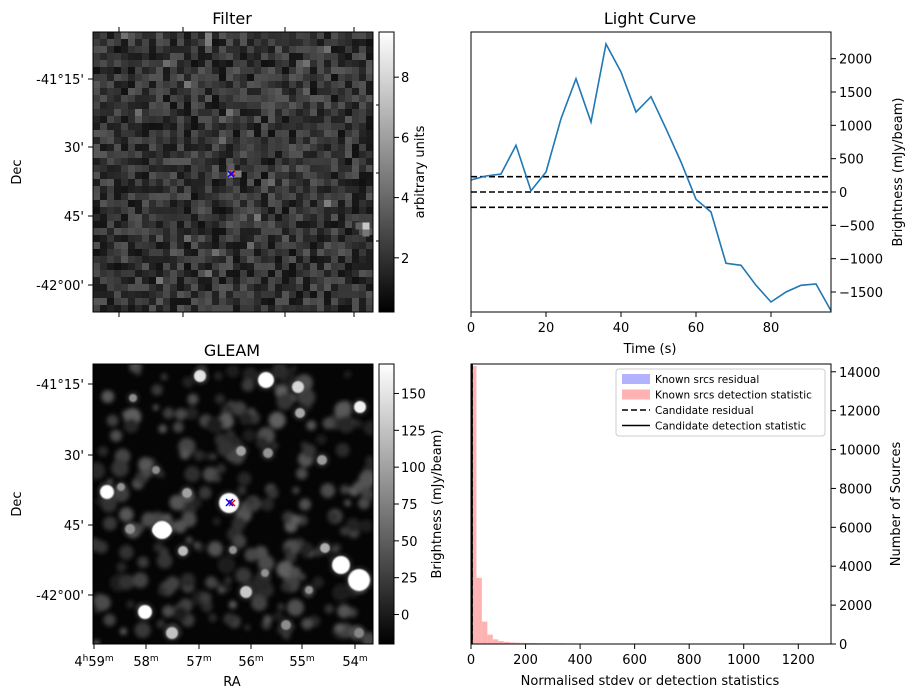  Describe the element at coordinates (64, 183) in the screenshot. I see `filter-y-ticks: -41°15'30'45'-42°00'` at that location.